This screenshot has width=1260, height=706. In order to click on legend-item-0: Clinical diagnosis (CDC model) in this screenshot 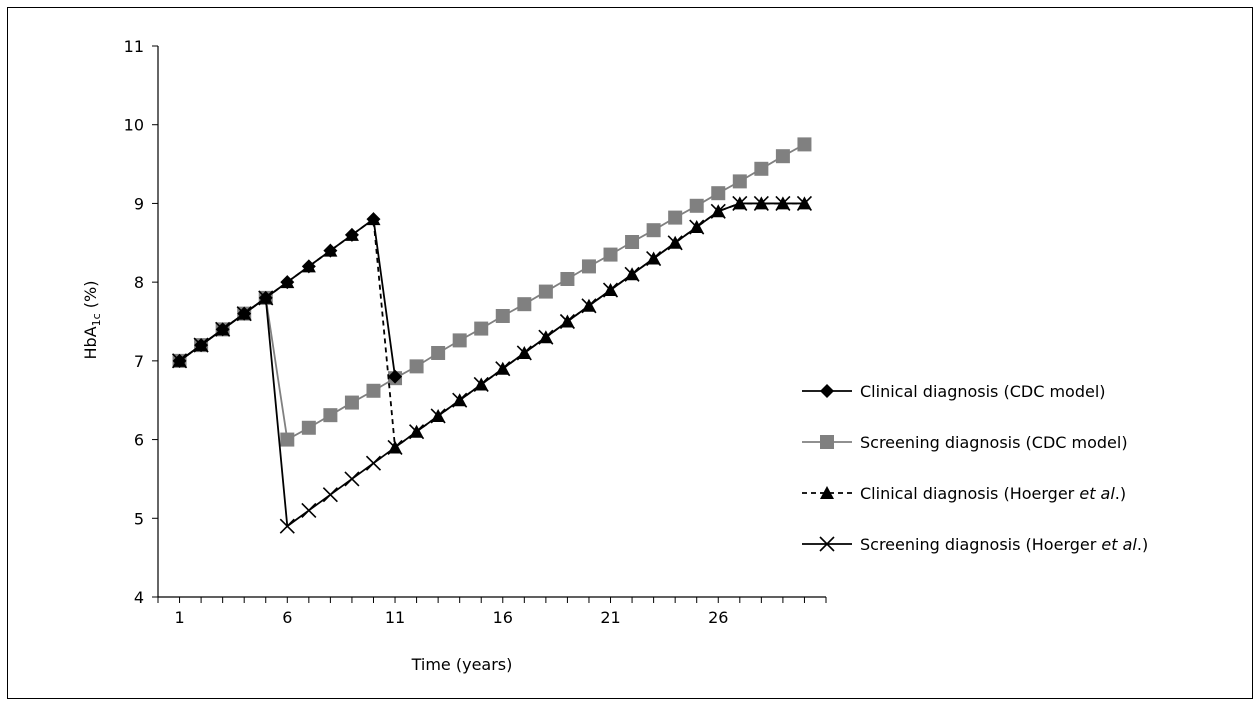, I will do `click(954, 391)`.